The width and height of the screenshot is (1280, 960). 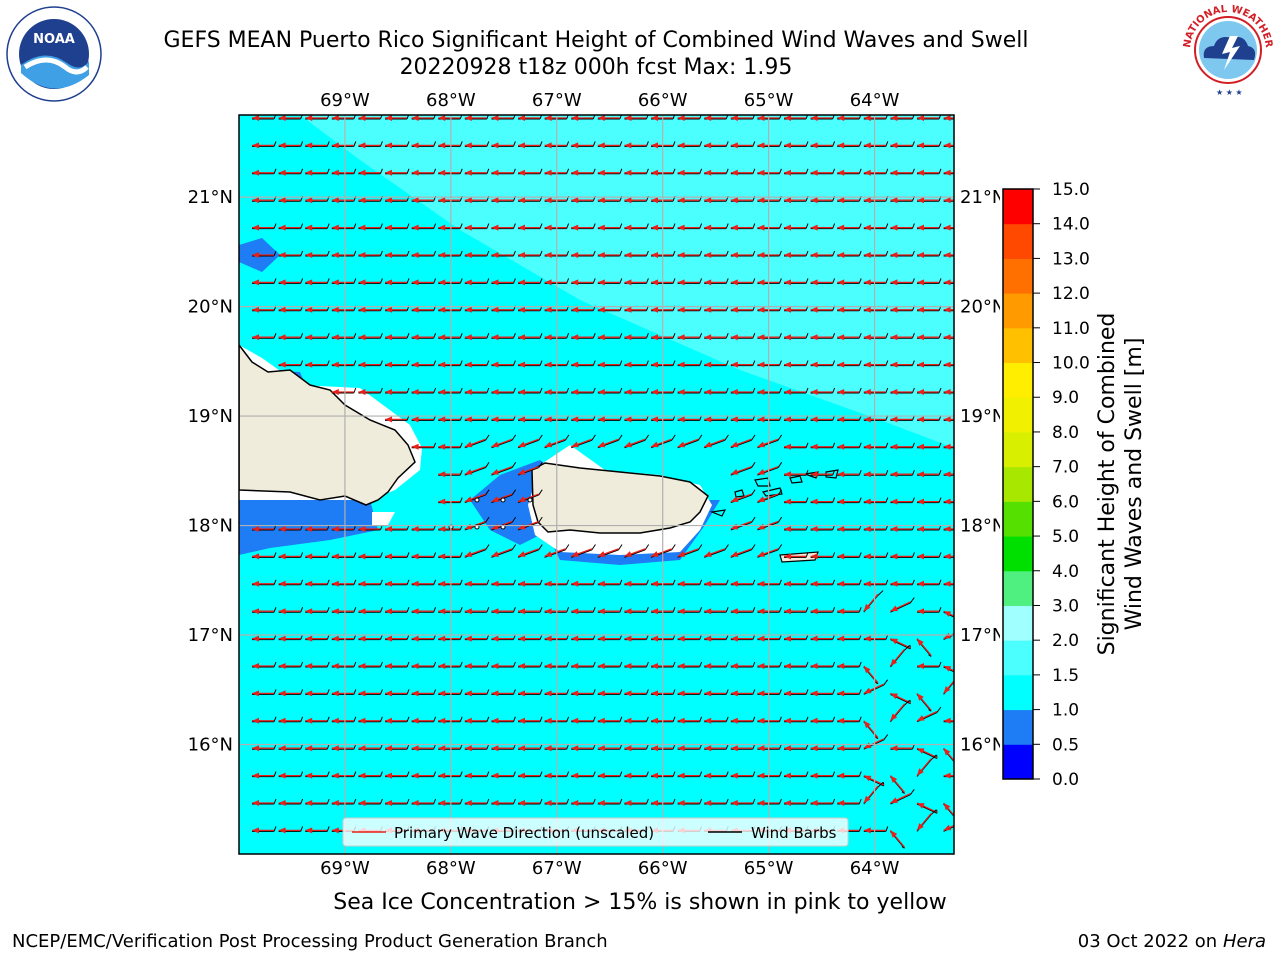 What do you see at coordinates (210, 635) in the screenshot?
I see `lat-label-left: 17°N` at bounding box center [210, 635].